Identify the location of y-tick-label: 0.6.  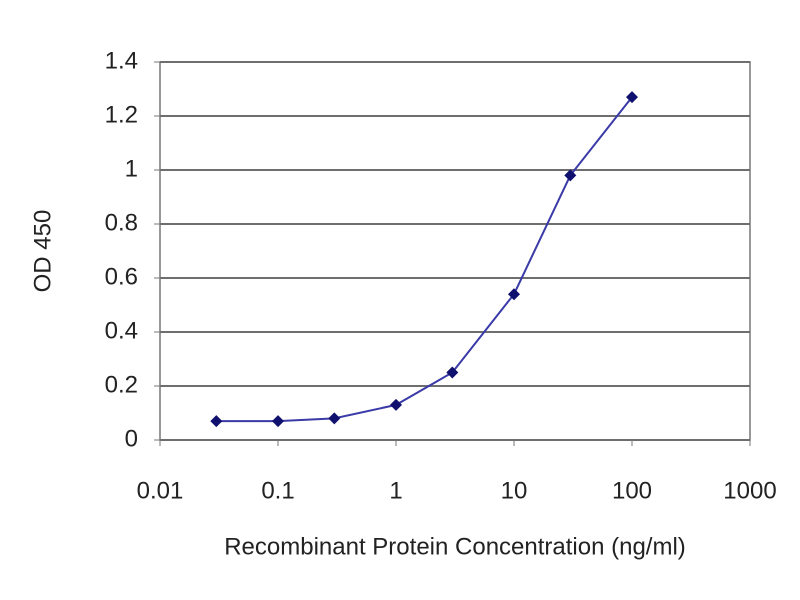
(121, 276).